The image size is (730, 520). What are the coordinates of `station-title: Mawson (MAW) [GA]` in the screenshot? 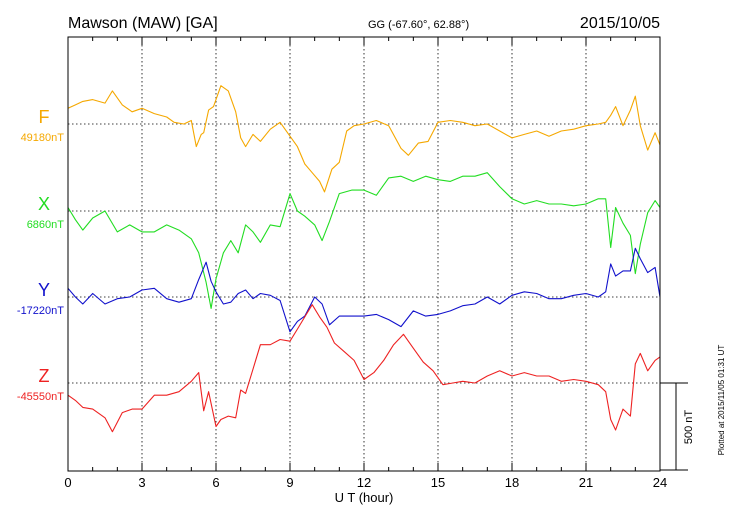 It's located at (143, 23).